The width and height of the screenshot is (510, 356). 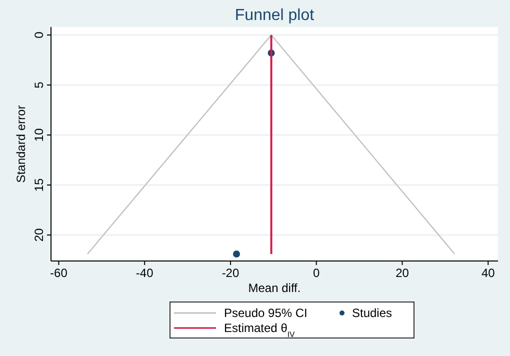 What do you see at coordinates (39, 185) in the screenshot?
I see `y-tick-label: 15` at bounding box center [39, 185].